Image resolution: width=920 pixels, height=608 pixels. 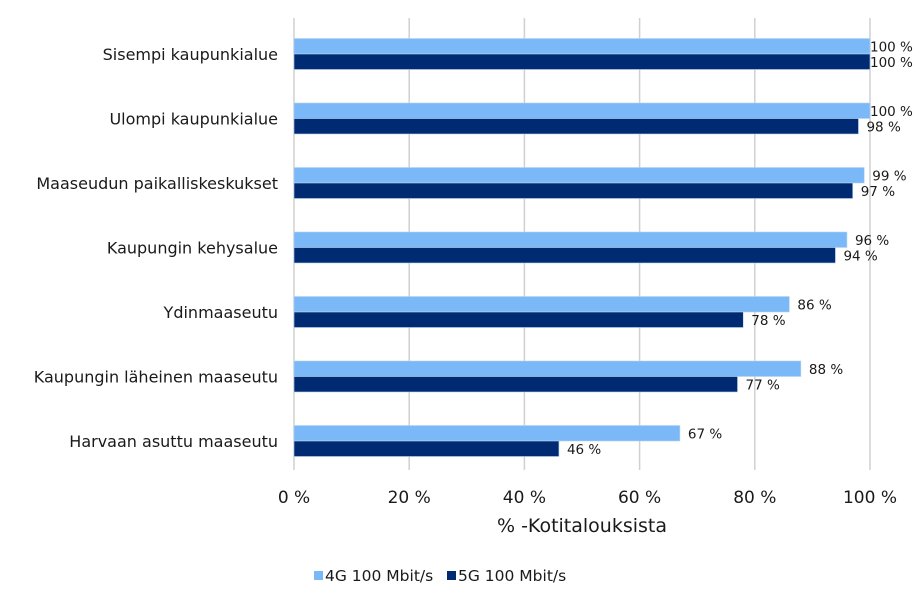 What do you see at coordinates (379, 576) in the screenshot?
I see `legend-label: 4G 100 Mbit/s` at bounding box center [379, 576].